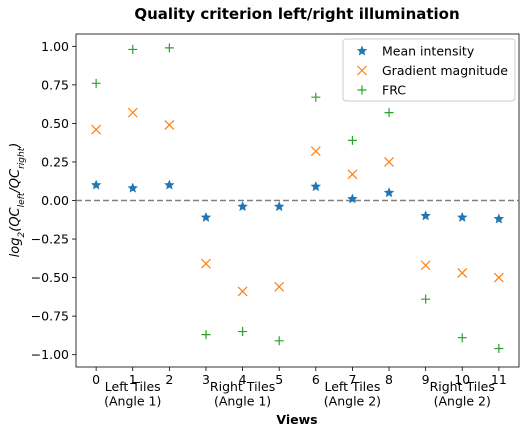 This screenshot has width=531, height=434. What do you see at coordinates (279, 379) in the screenshot?
I see `x-tick-label: 5` at bounding box center [279, 379].